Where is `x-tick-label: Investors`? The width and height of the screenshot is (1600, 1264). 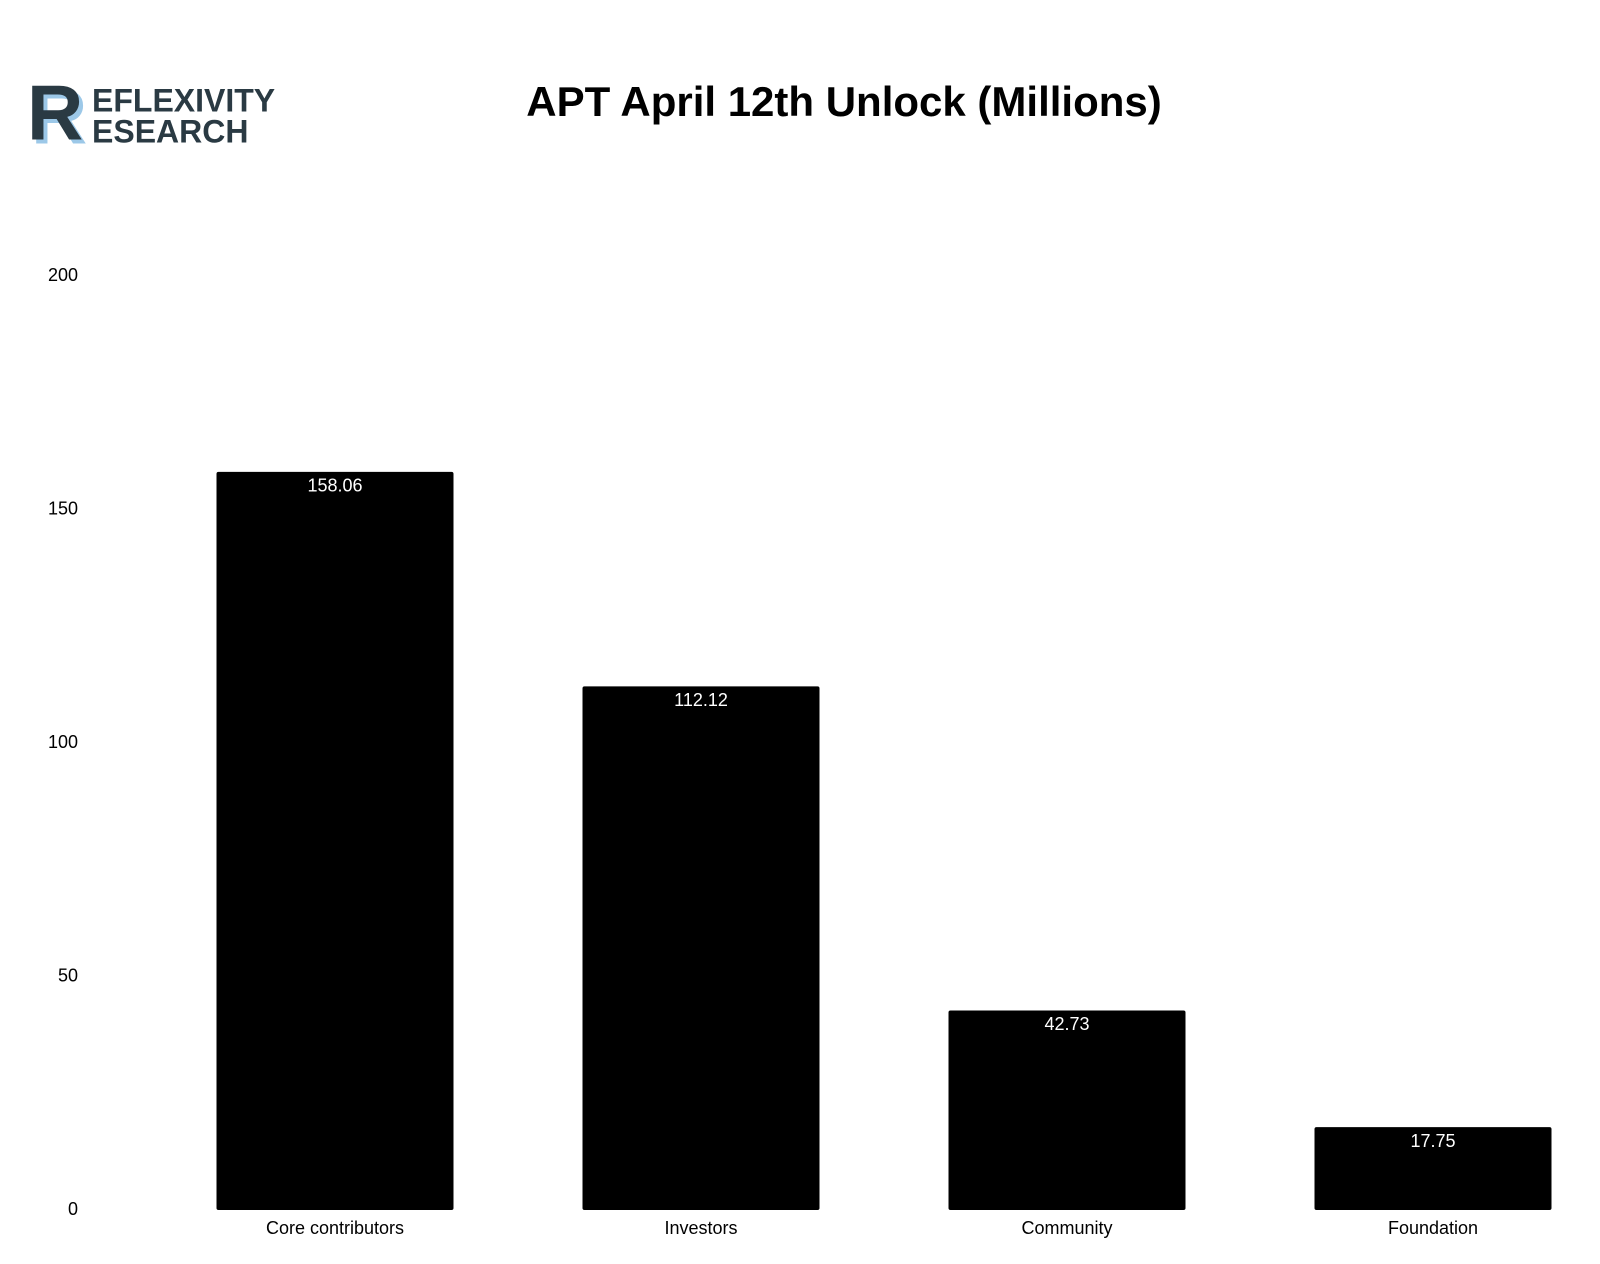
x-tick-label: Investors is located at coordinates (700, 1228).